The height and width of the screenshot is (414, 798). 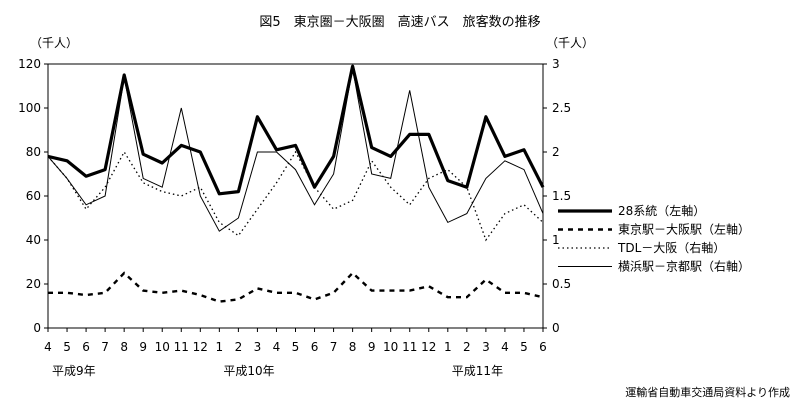 I want to click on right-axis-tick-label: 1, so click(x=556, y=240).